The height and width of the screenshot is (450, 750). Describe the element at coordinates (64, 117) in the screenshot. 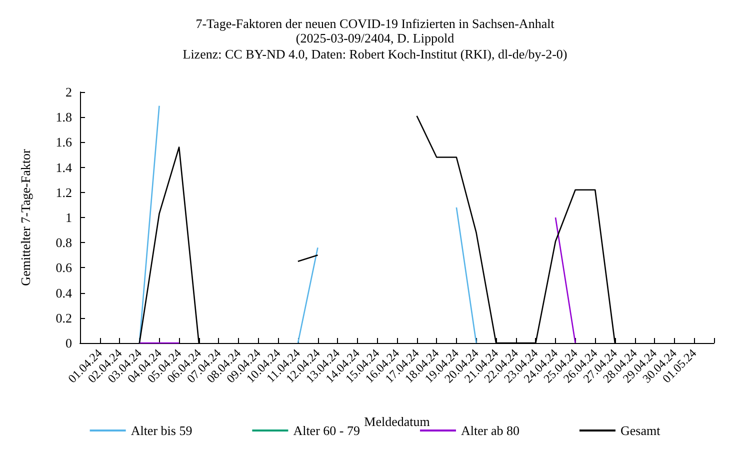

I see `y-tick-label: 1.8` at that location.